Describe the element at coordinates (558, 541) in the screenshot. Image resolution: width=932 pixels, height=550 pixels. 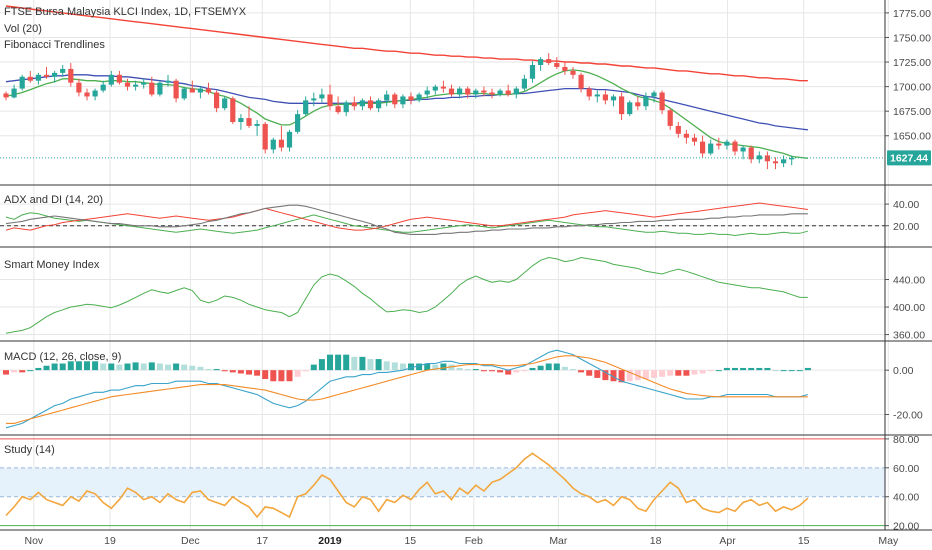
I see `x-tick-label: Mar` at that location.